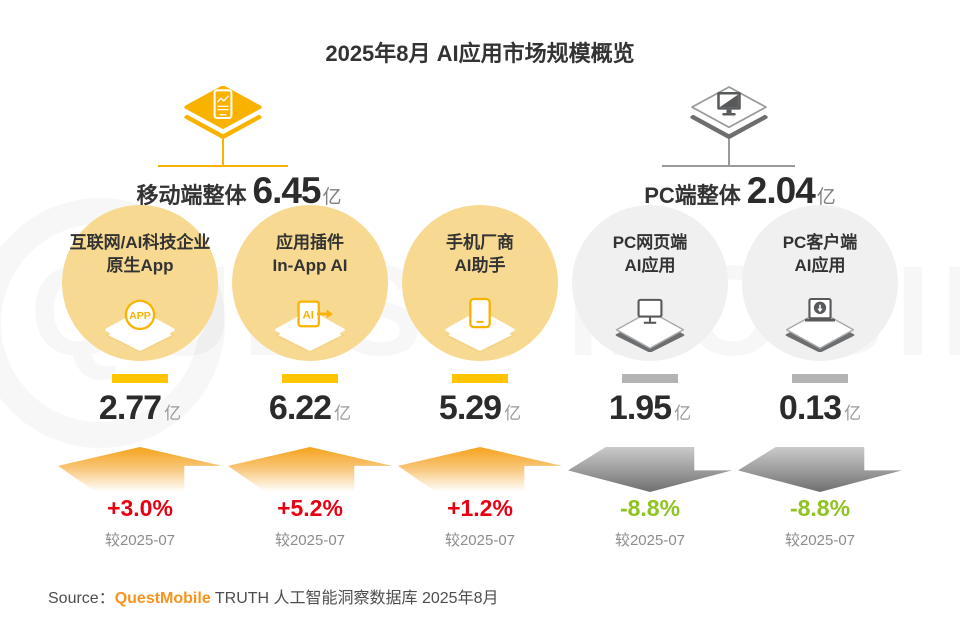  Describe the element at coordinates (820, 283) in the screenshot. I see `category-circle: PC客户端 AI应用` at that location.